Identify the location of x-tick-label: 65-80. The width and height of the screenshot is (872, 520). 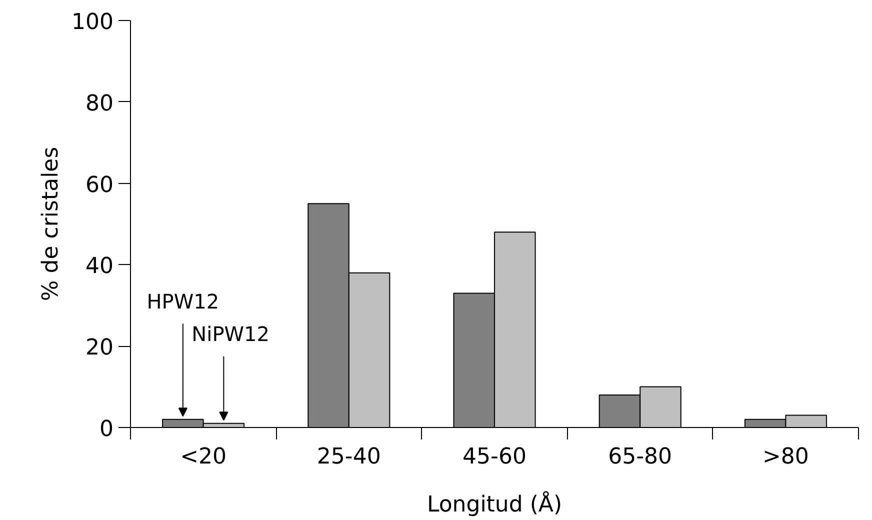
(640, 457).